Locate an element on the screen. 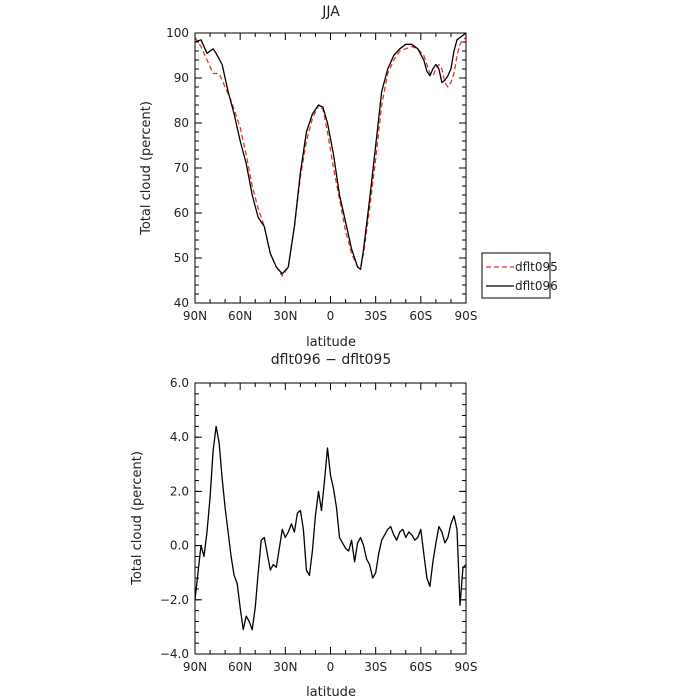 The image size is (700, 700). legend-label-dflt096: dflt096 is located at coordinates (536, 286).